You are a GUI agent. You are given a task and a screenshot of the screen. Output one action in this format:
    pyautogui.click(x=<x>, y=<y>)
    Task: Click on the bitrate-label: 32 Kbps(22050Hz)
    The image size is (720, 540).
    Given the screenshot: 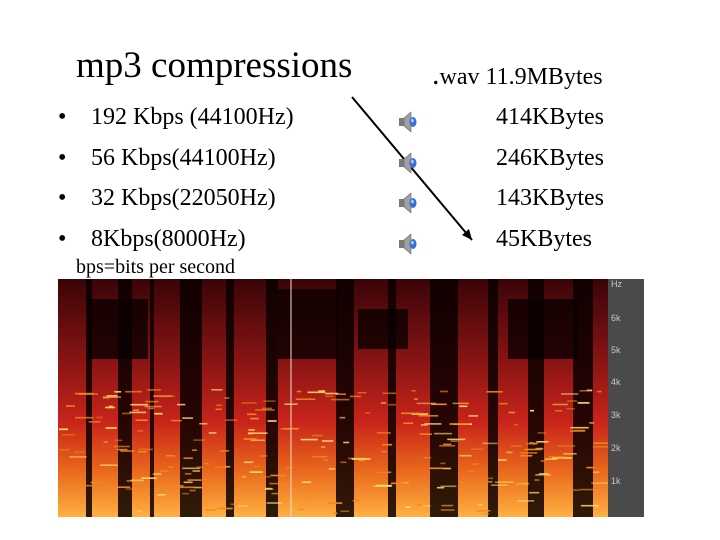 What is the action you would take?
    pyautogui.click(x=183, y=198)
    